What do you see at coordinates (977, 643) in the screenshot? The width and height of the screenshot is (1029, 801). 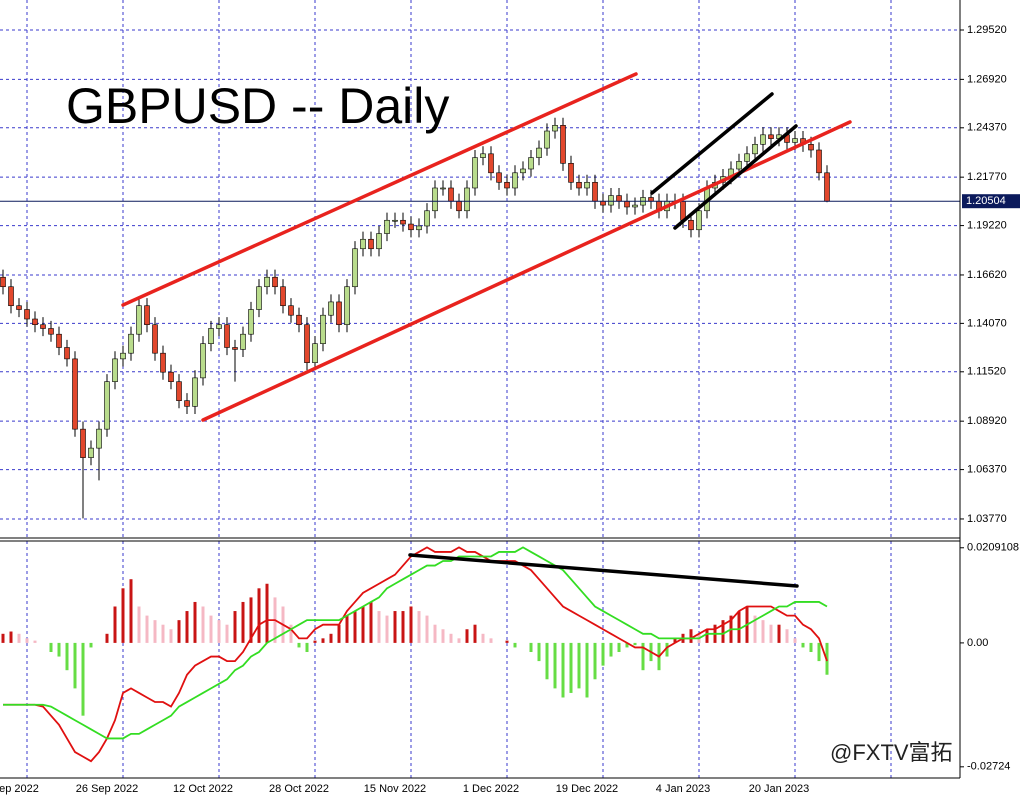 I see `y-tick-label: 0.00` at bounding box center [977, 643].